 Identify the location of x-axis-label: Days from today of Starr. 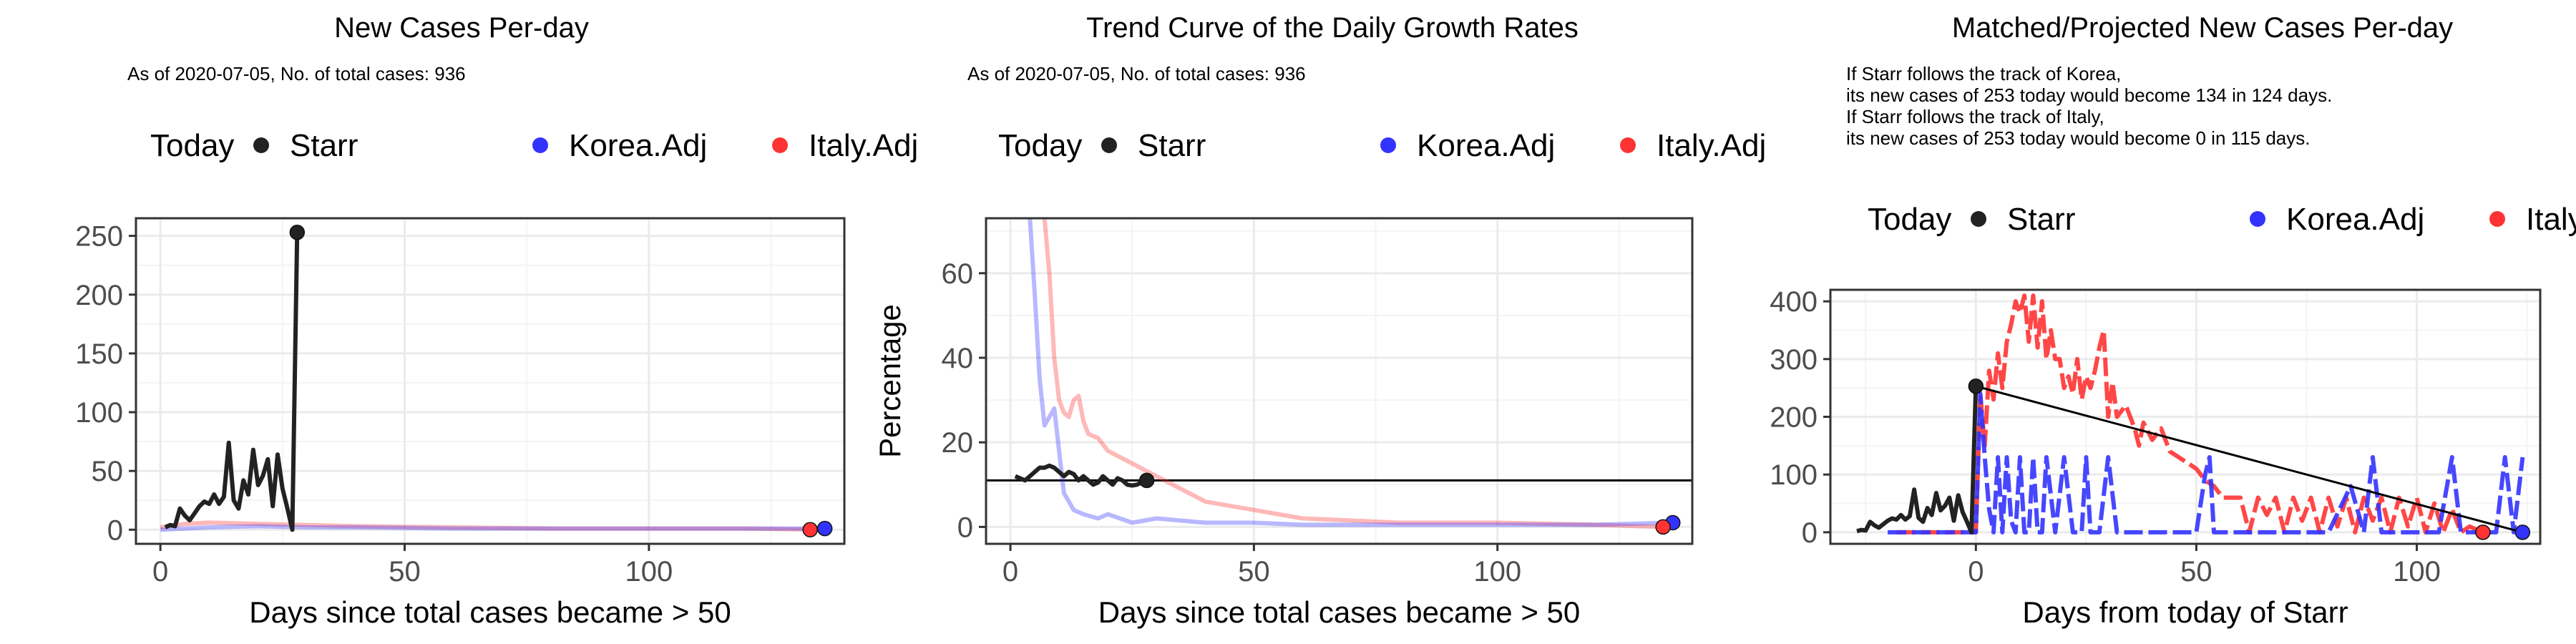
(2185, 612).